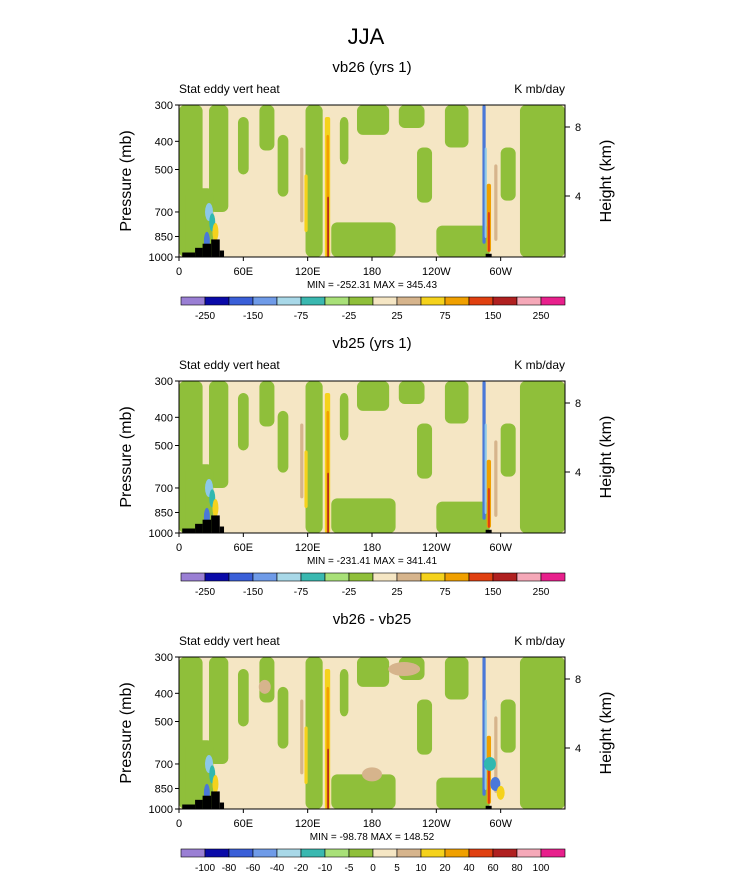 The height and width of the screenshot is (872, 733). Describe the element at coordinates (244, 824) in the screenshot. I see `x-tick-label: 60E` at that location.